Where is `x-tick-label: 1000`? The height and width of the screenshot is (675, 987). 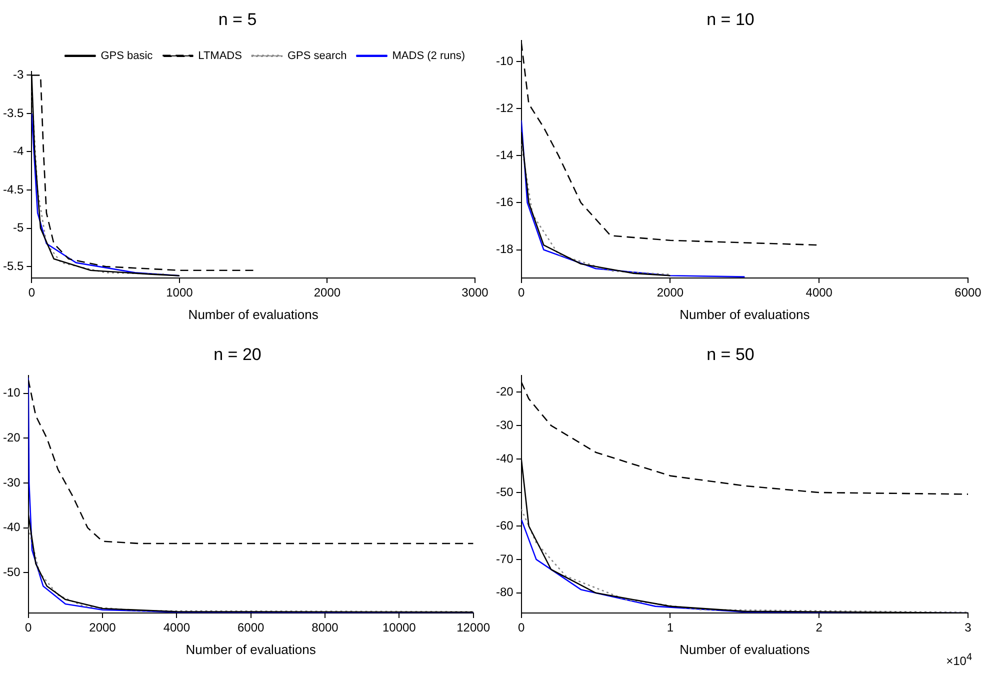 x-tick-label: 1000 is located at coordinates (180, 293).